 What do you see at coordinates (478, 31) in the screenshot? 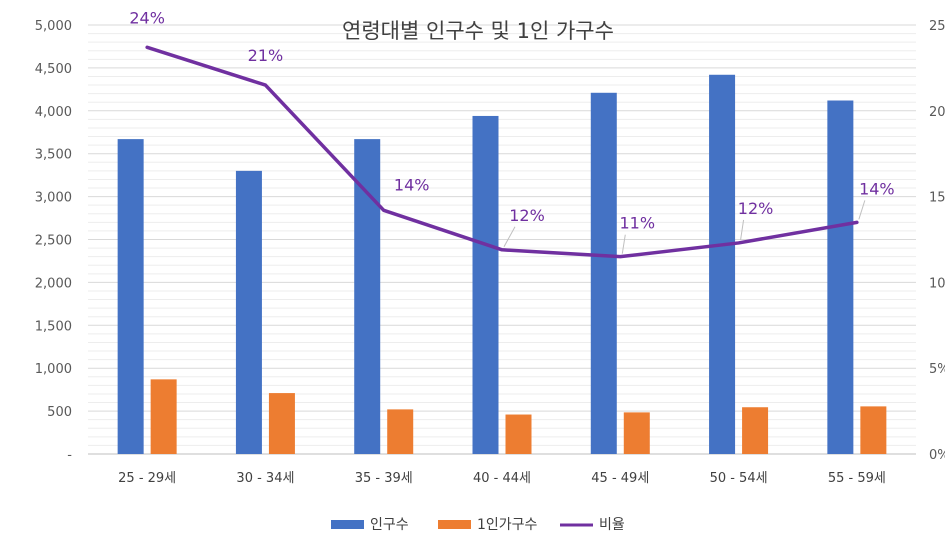
I see `chart-title: 연령대별 인구수 및 1인 가구수` at bounding box center [478, 31].